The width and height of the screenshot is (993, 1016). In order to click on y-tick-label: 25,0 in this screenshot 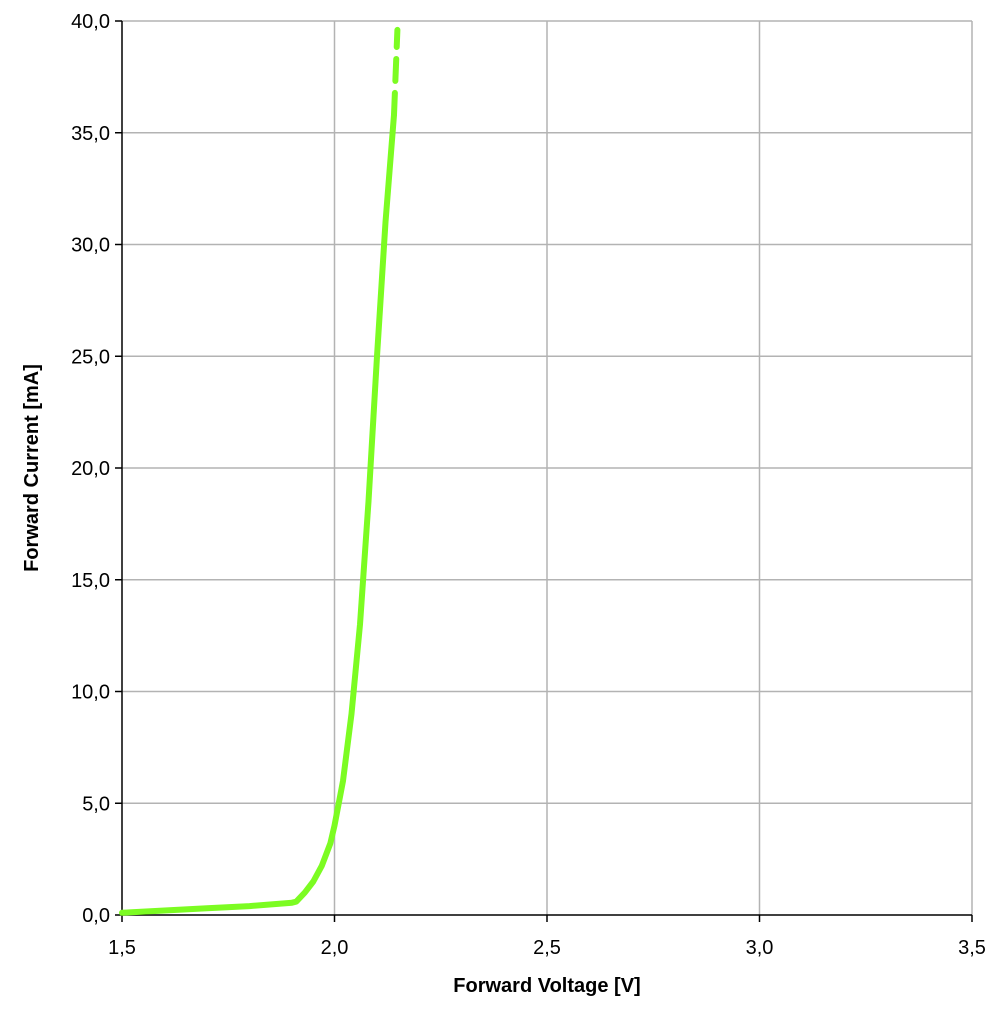, I will do `click(90, 357)`.